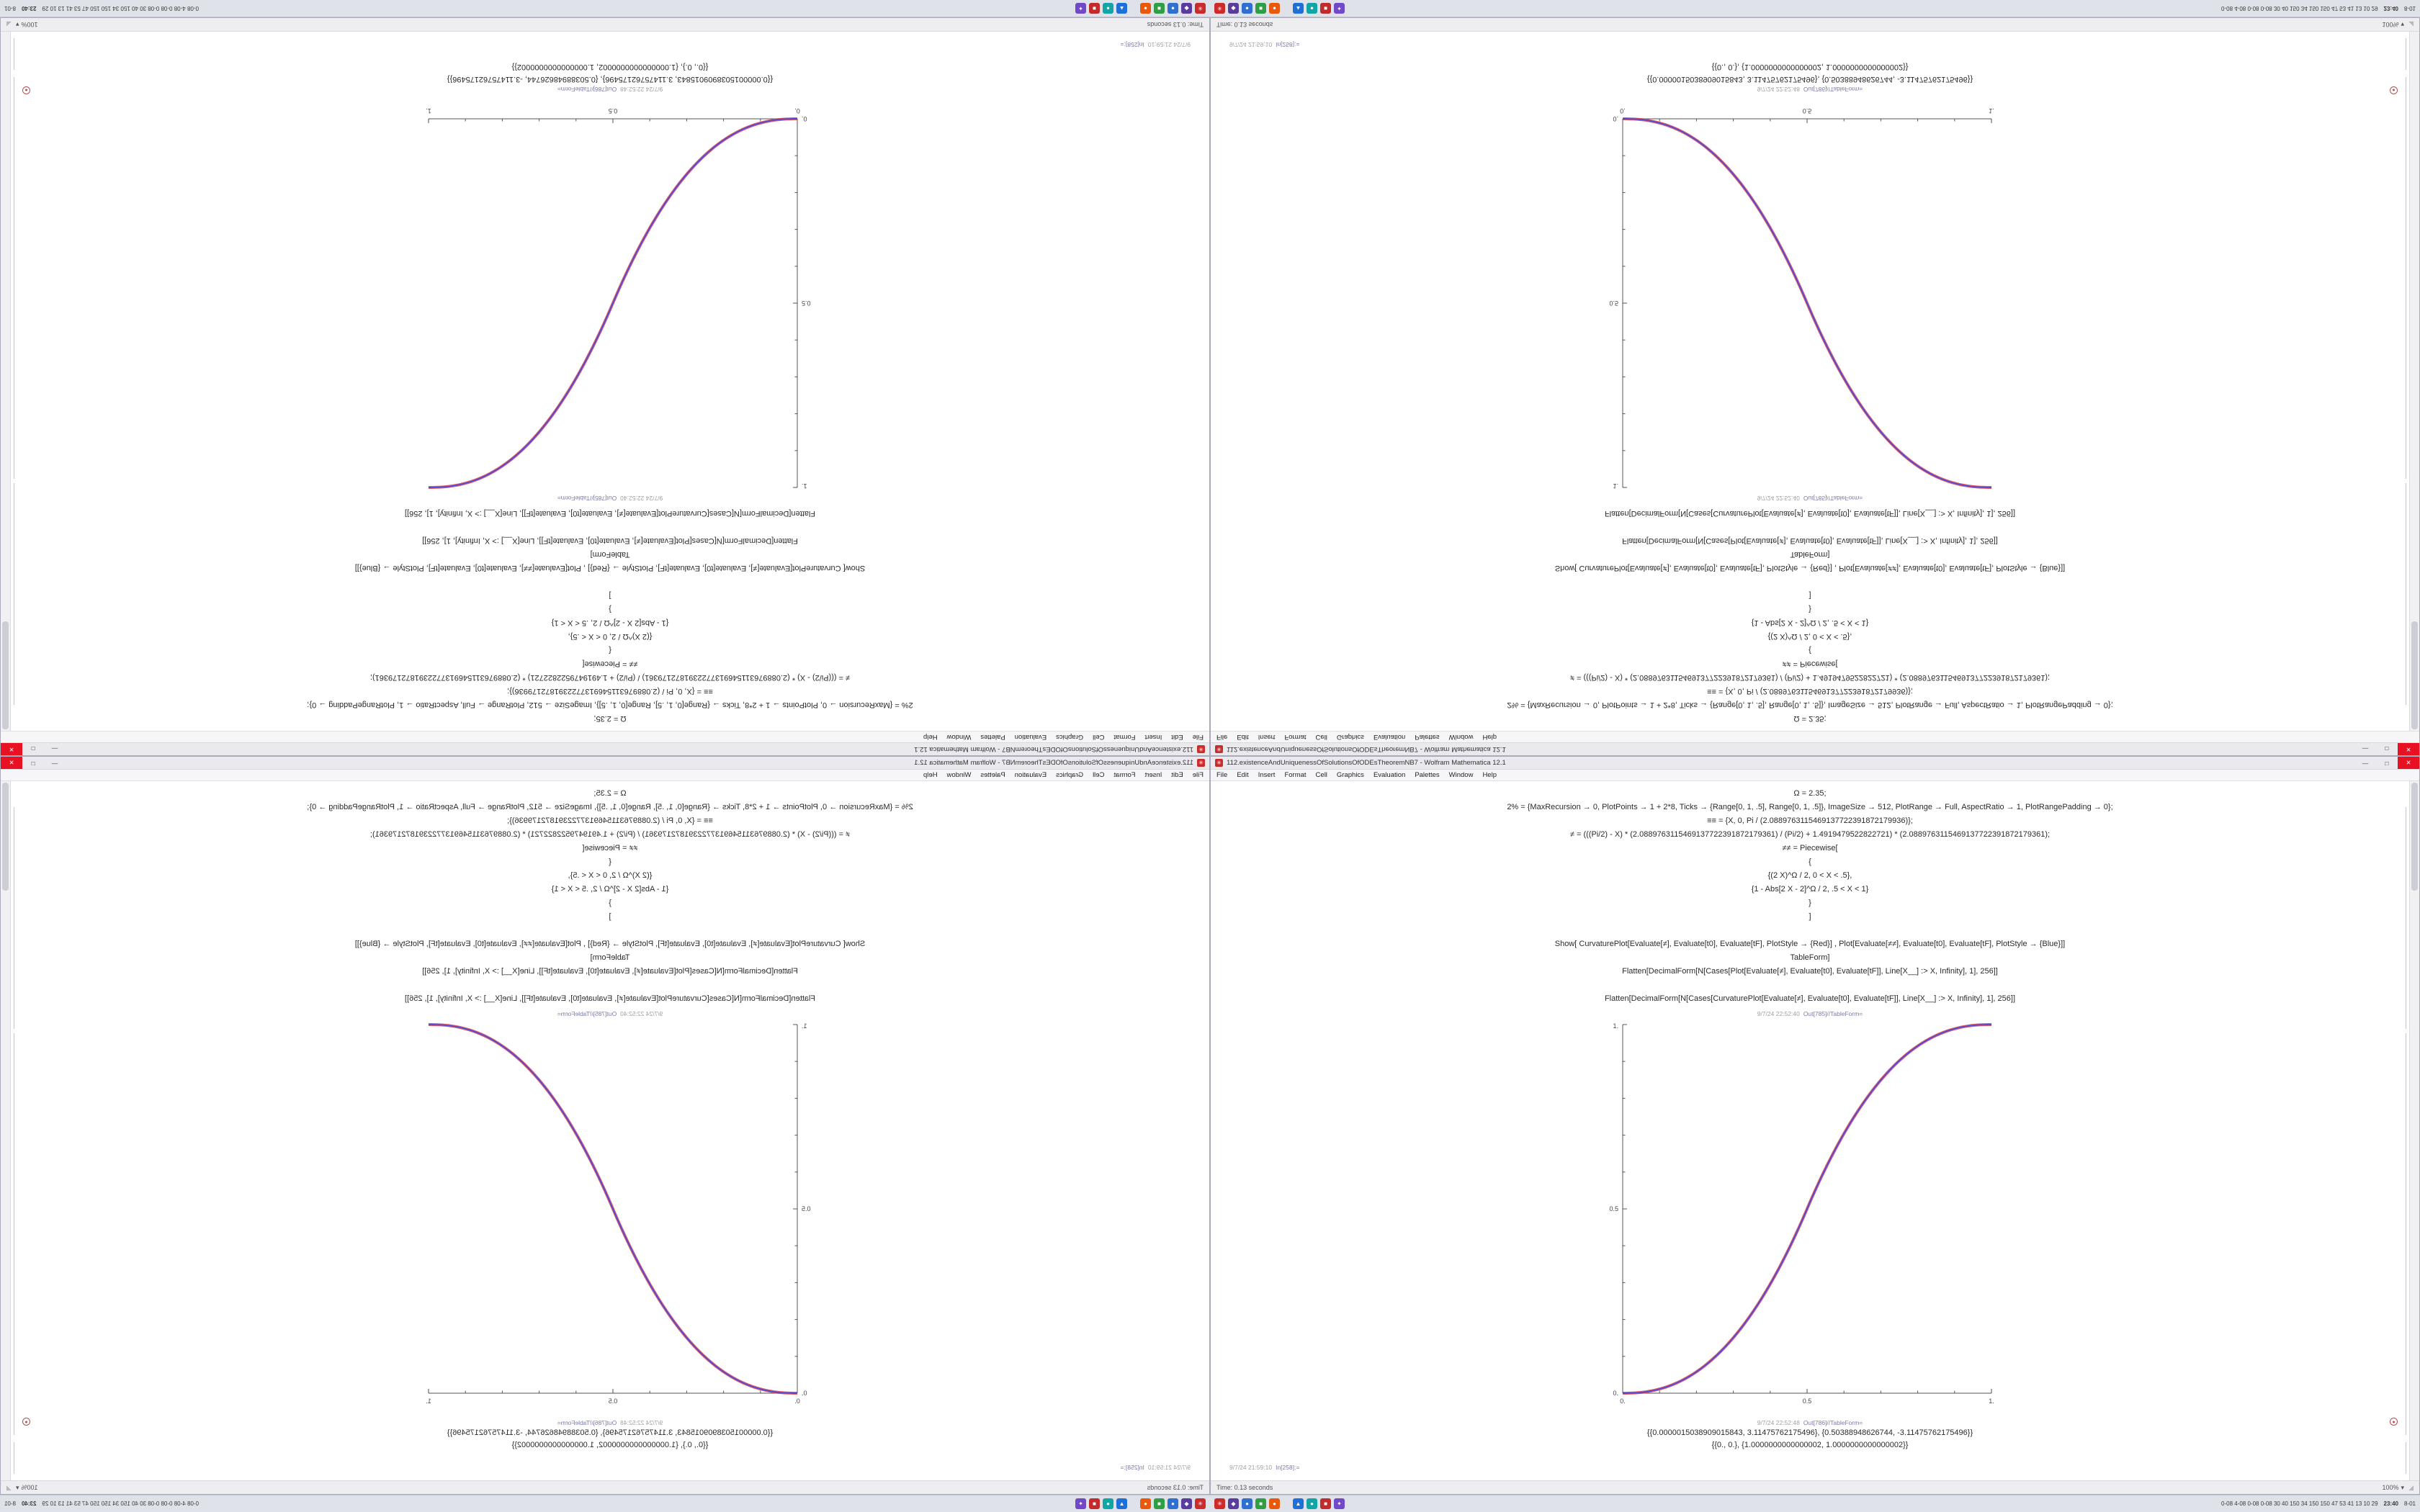  What do you see at coordinates (1489, 775) in the screenshot?
I see `menu-item-help: Help` at bounding box center [1489, 775].